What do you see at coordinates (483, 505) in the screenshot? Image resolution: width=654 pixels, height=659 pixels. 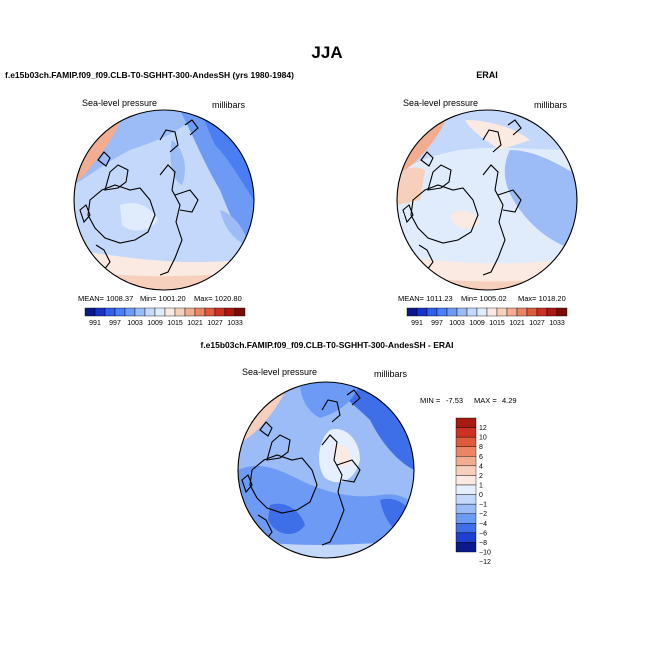 I see `colorbar-label: −1` at bounding box center [483, 505].